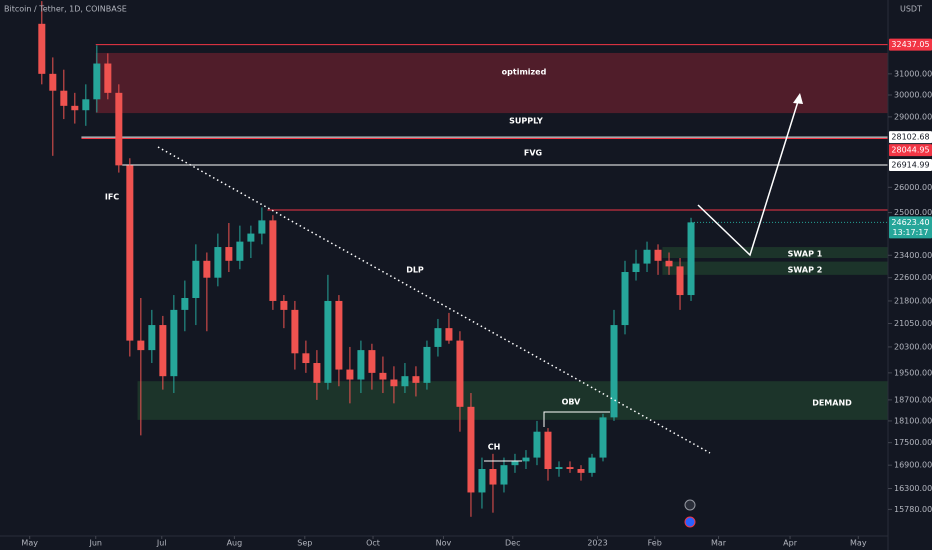 Image resolution: width=932 pixels, height=550 pixels. Describe the element at coordinates (161, 543) in the screenshot. I see `x-tick-label: Jul` at that location.